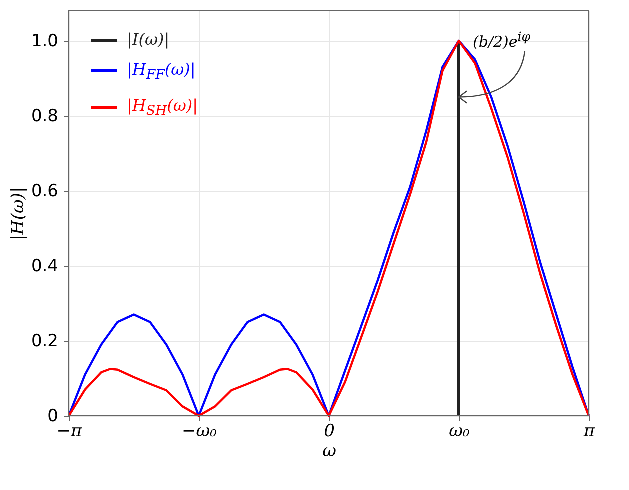 This screenshot has height=490, width=629. I want to click on y-tick-label: 1.0, so click(44, 42).